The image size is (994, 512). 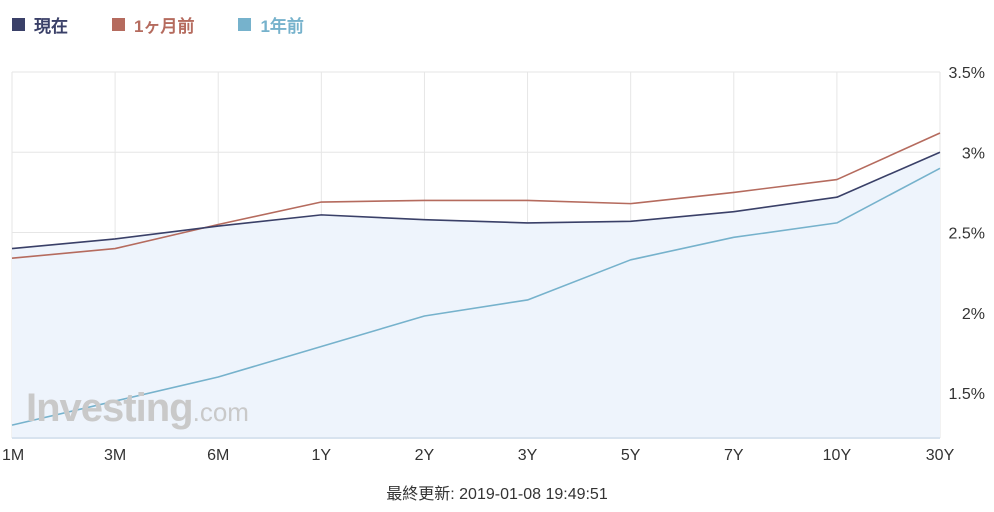 I want to click on y-tick-label: 2.5%, so click(x=967, y=234).